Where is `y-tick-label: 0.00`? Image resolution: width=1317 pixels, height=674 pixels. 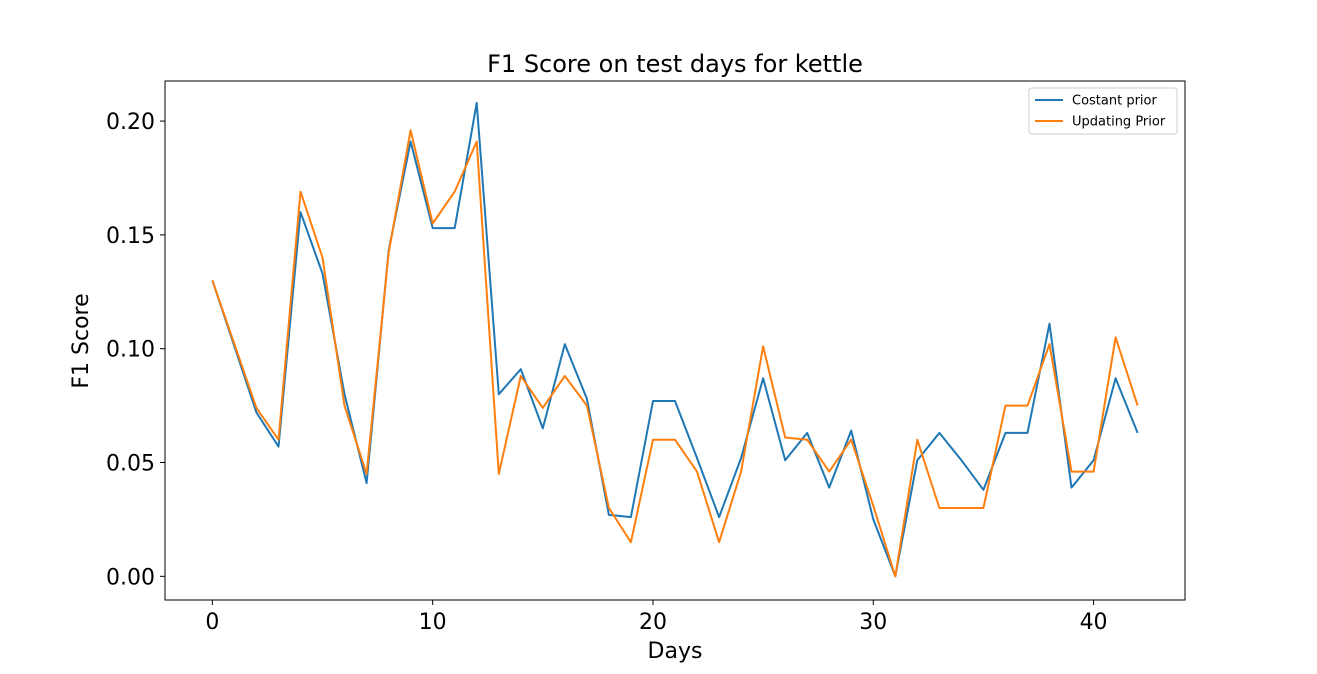 y-tick-label: 0.00 is located at coordinates (130, 577).